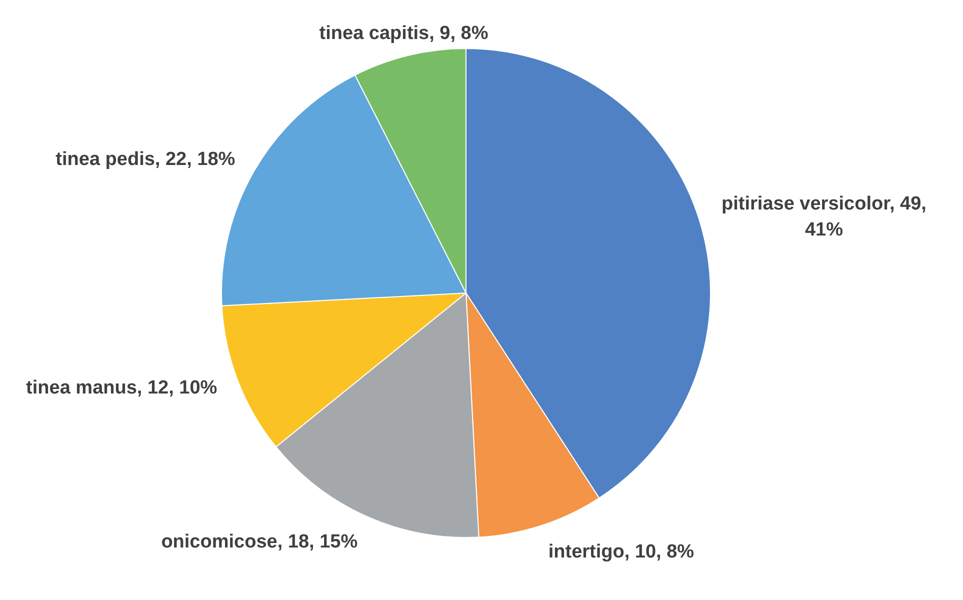 This screenshot has height=600, width=963. Describe the element at coordinates (259, 542) in the screenshot. I see `slice-label: onicomicose, 18, 15%` at that location.